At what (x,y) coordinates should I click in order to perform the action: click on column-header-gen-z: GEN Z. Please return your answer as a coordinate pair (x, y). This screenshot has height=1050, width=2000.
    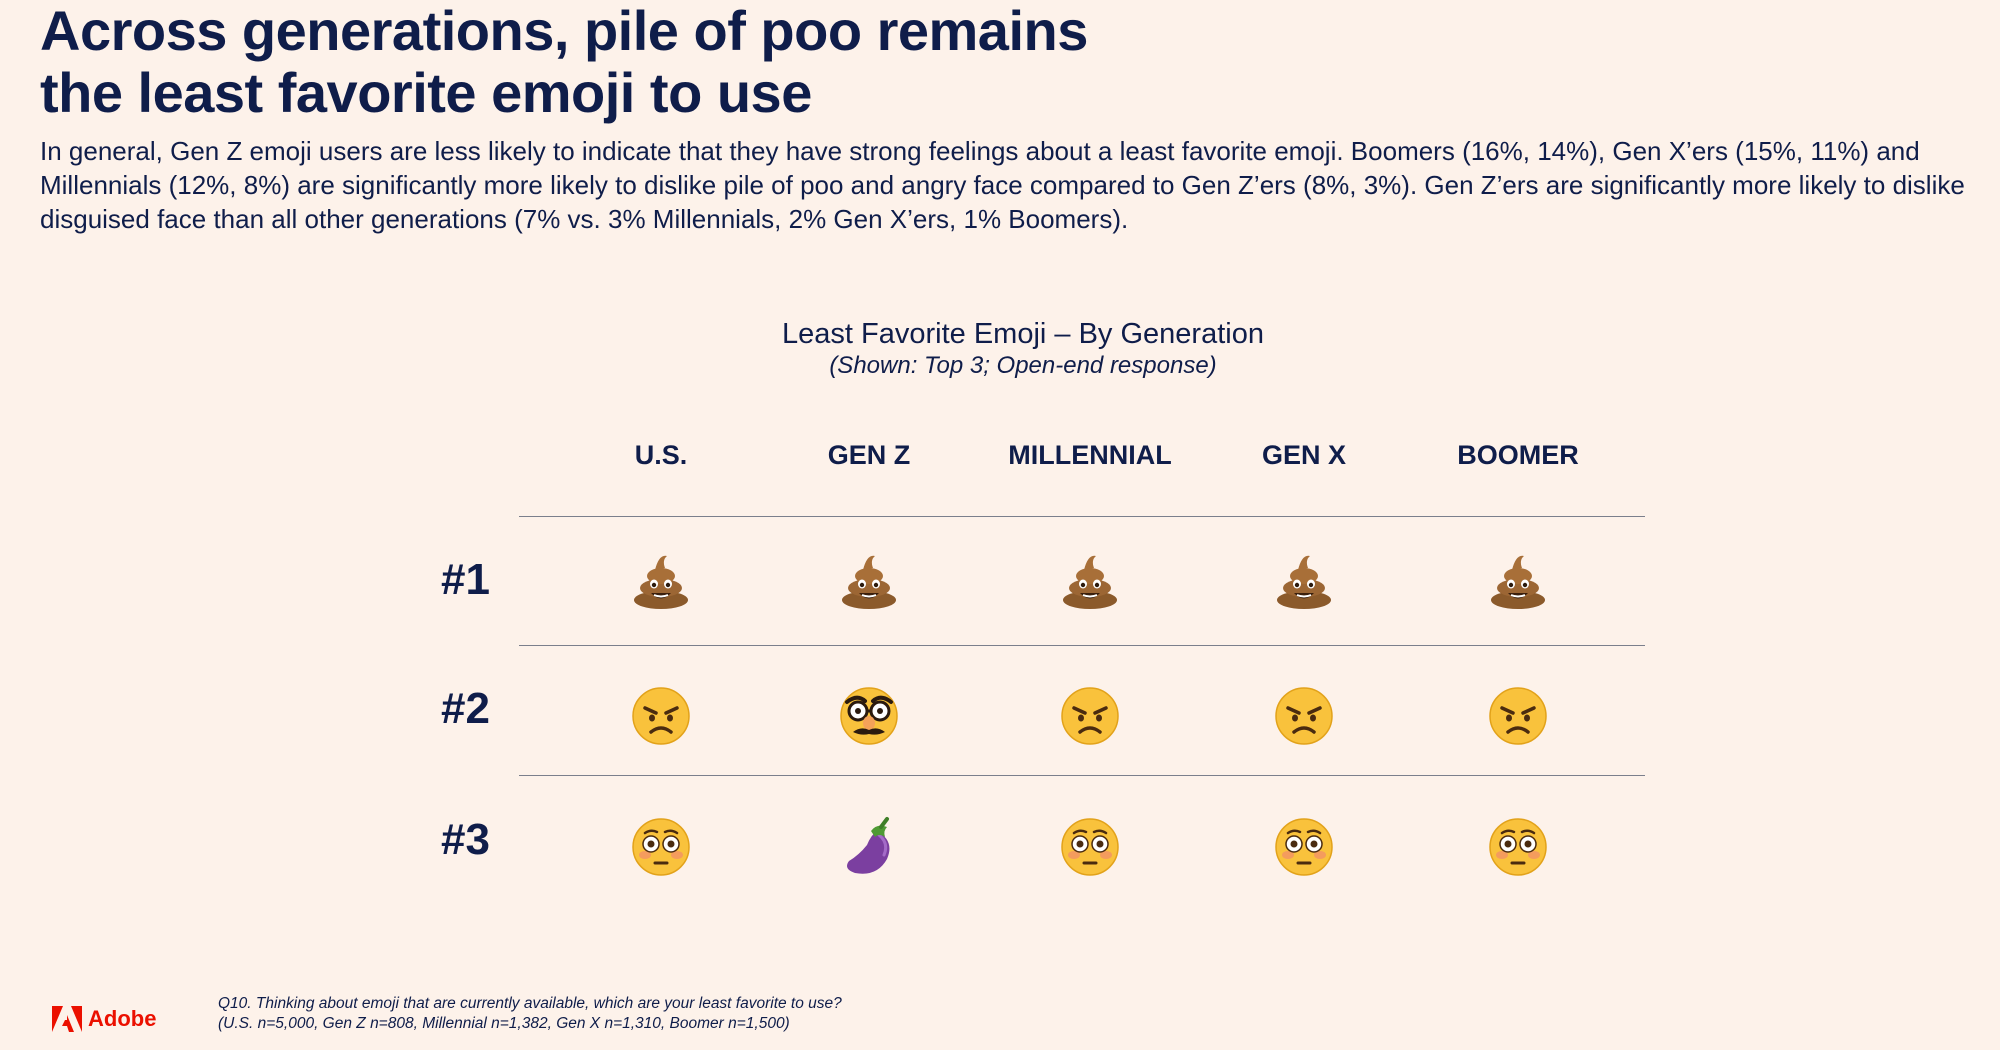
    Looking at the image, I should click on (869, 455).